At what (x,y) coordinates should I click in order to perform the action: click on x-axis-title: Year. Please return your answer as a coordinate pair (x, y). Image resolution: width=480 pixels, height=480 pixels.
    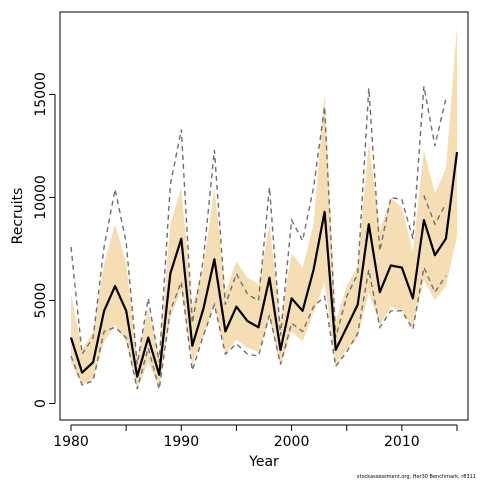
    Looking at the image, I should click on (263, 462).